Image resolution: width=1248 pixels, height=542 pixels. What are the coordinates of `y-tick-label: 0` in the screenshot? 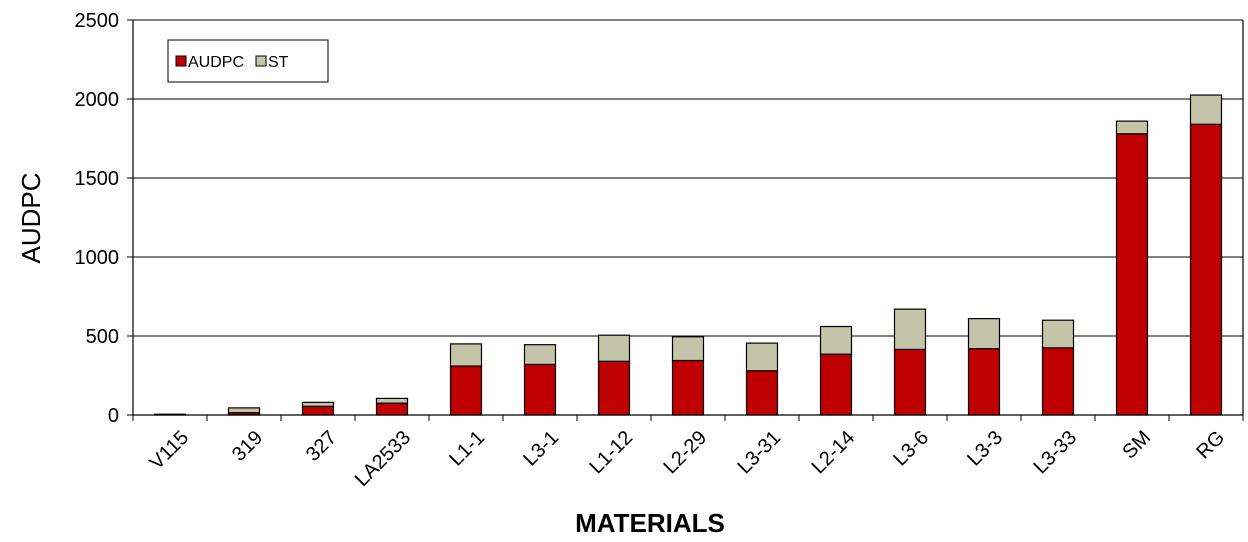 It's located at (113, 416).